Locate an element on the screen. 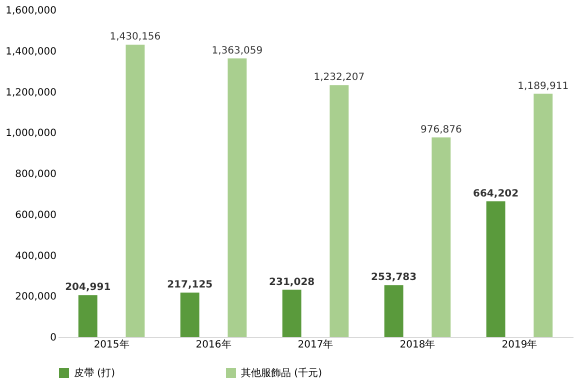 Image resolution: width=578 pixels, height=383 pixels. y-tick-label: 1,600,000 is located at coordinates (31, 11).